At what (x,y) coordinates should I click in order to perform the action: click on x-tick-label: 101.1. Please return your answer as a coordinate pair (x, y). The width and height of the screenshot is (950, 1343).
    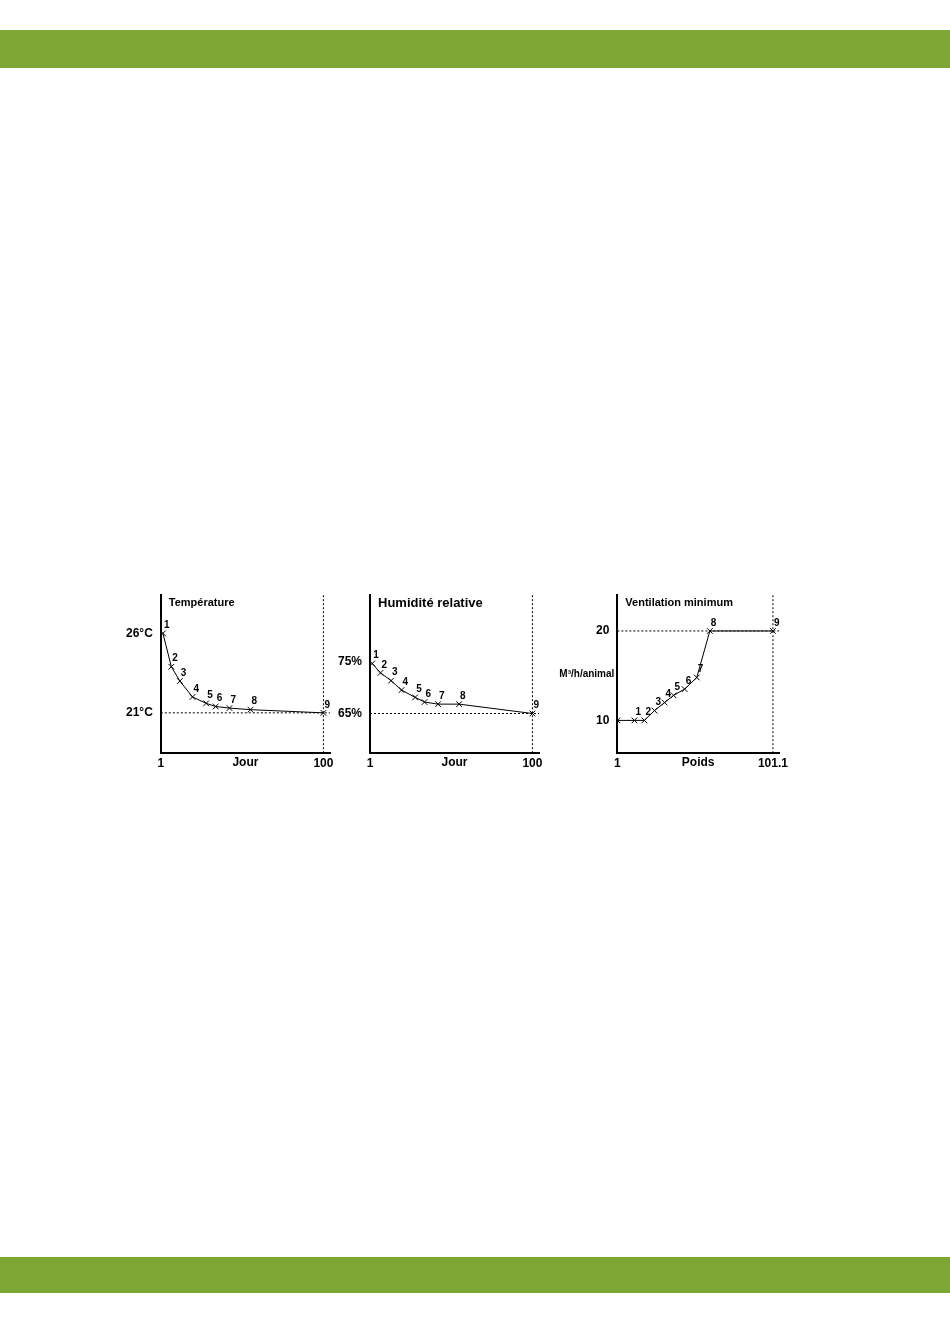
    Looking at the image, I should click on (773, 763).